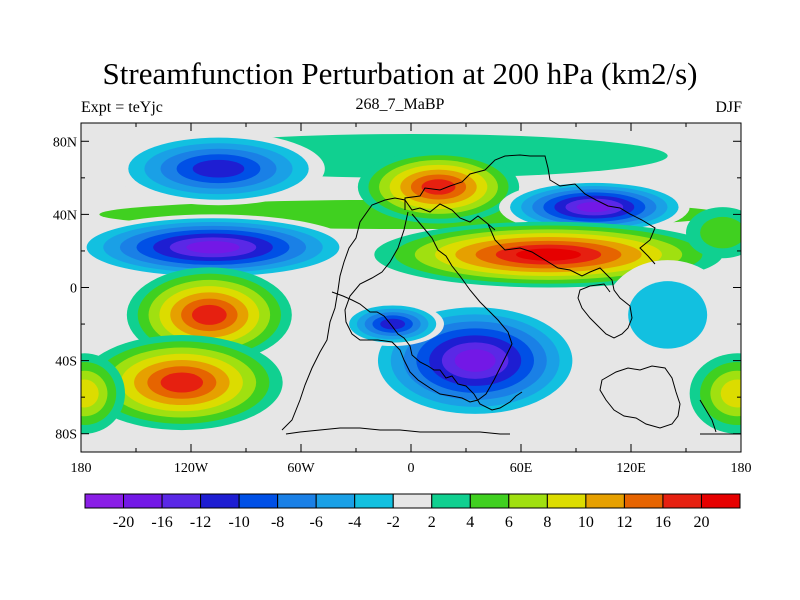 The width and height of the screenshot is (800, 600). What do you see at coordinates (161, 522) in the screenshot?
I see `colorbar-label: -16` at bounding box center [161, 522].